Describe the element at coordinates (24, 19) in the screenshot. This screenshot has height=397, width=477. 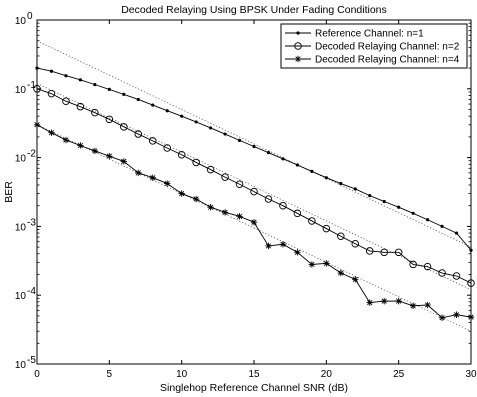
I see `y-tick-label: 10 0` at that location.